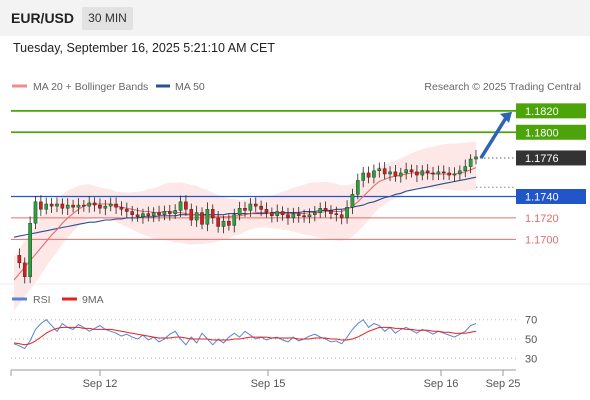 This screenshot has height=400, width=590. I want to click on ma50-legend-label: MA 50, so click(190, 87).